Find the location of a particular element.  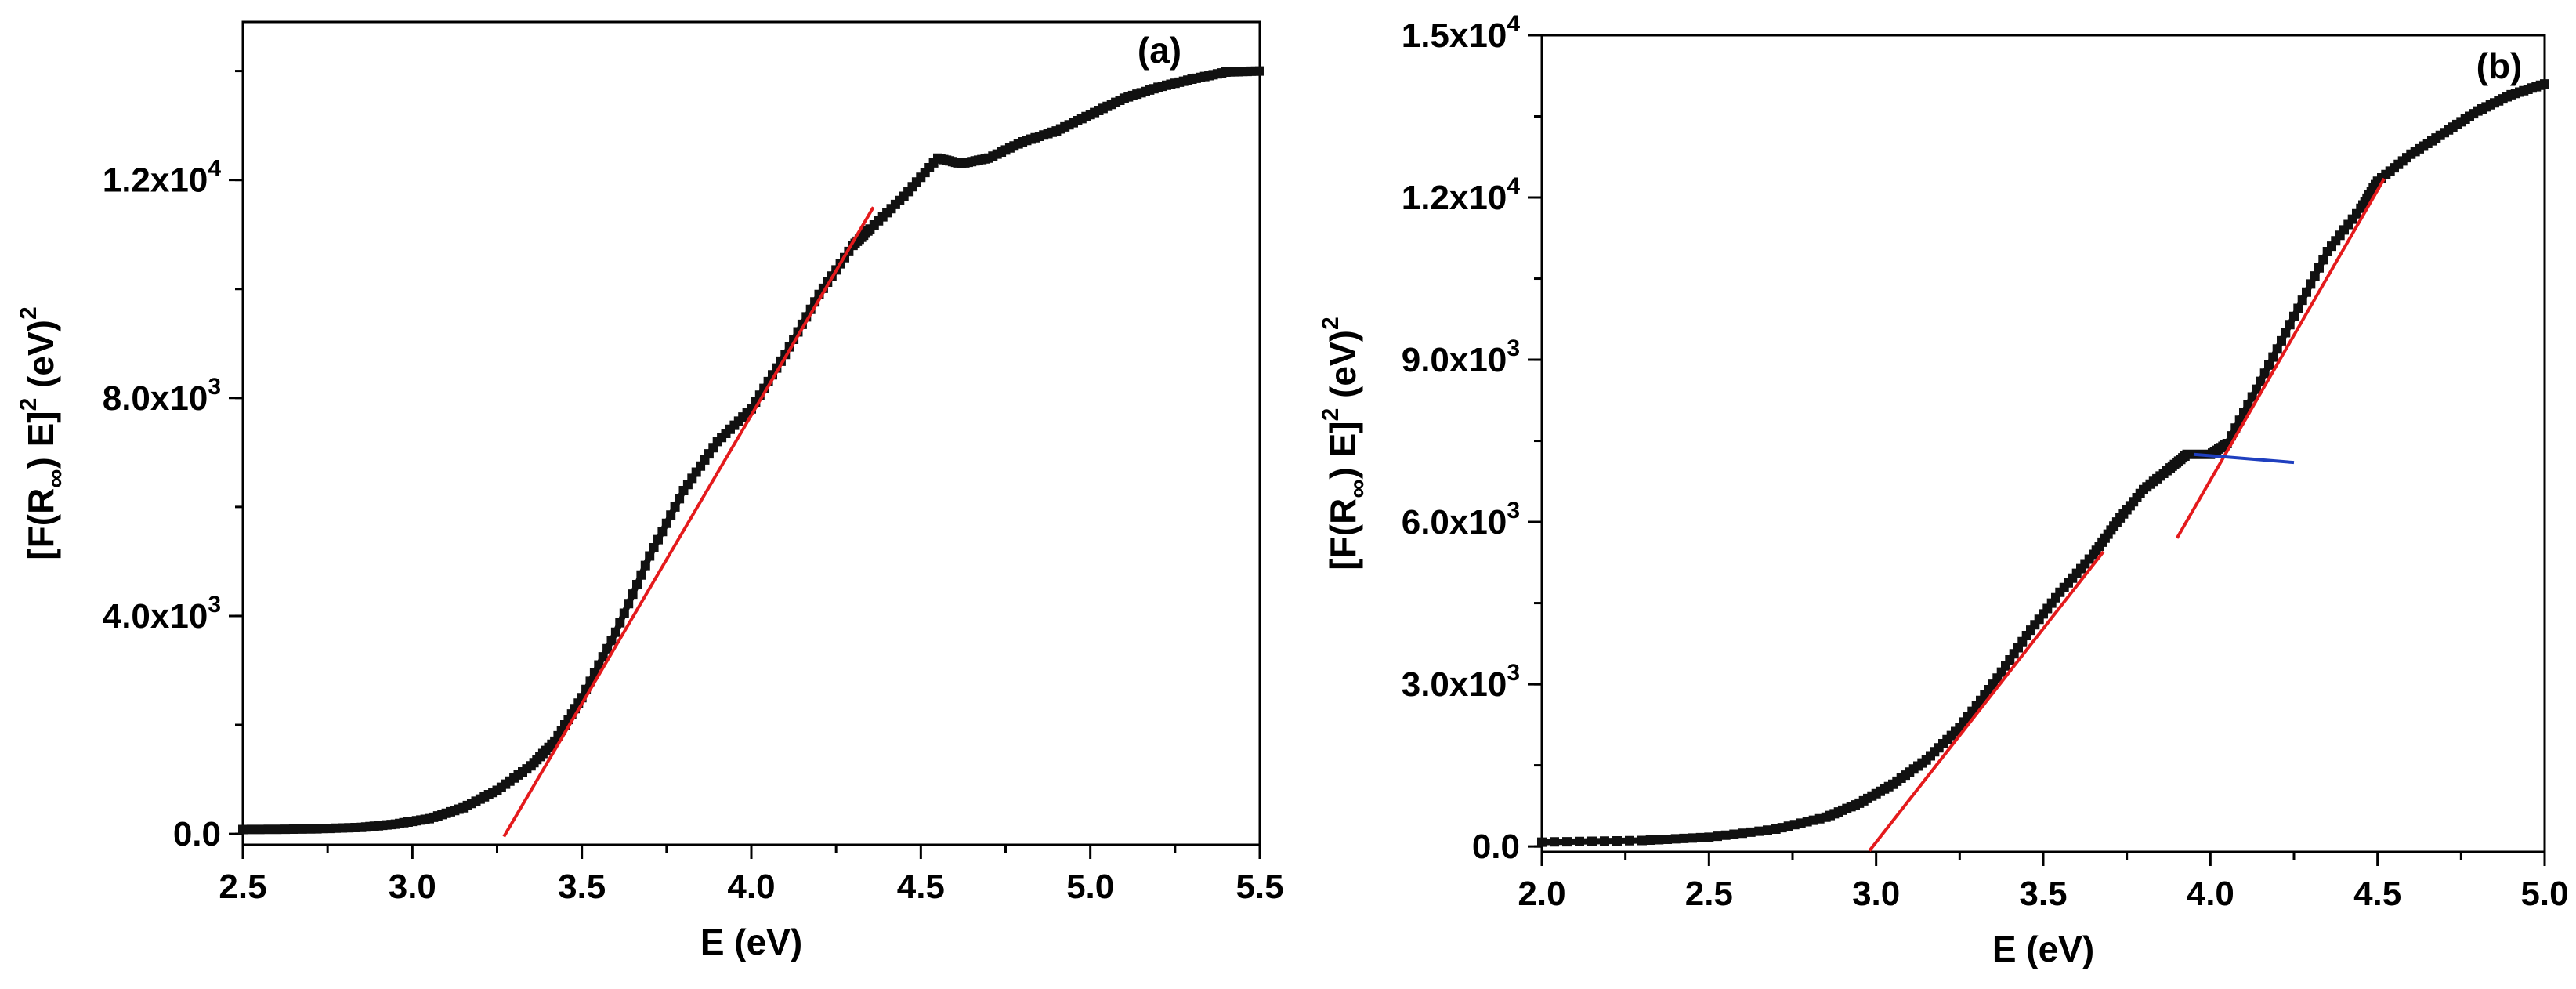

x-tick-label: 5.5 is located at coordinates (1259, 887).